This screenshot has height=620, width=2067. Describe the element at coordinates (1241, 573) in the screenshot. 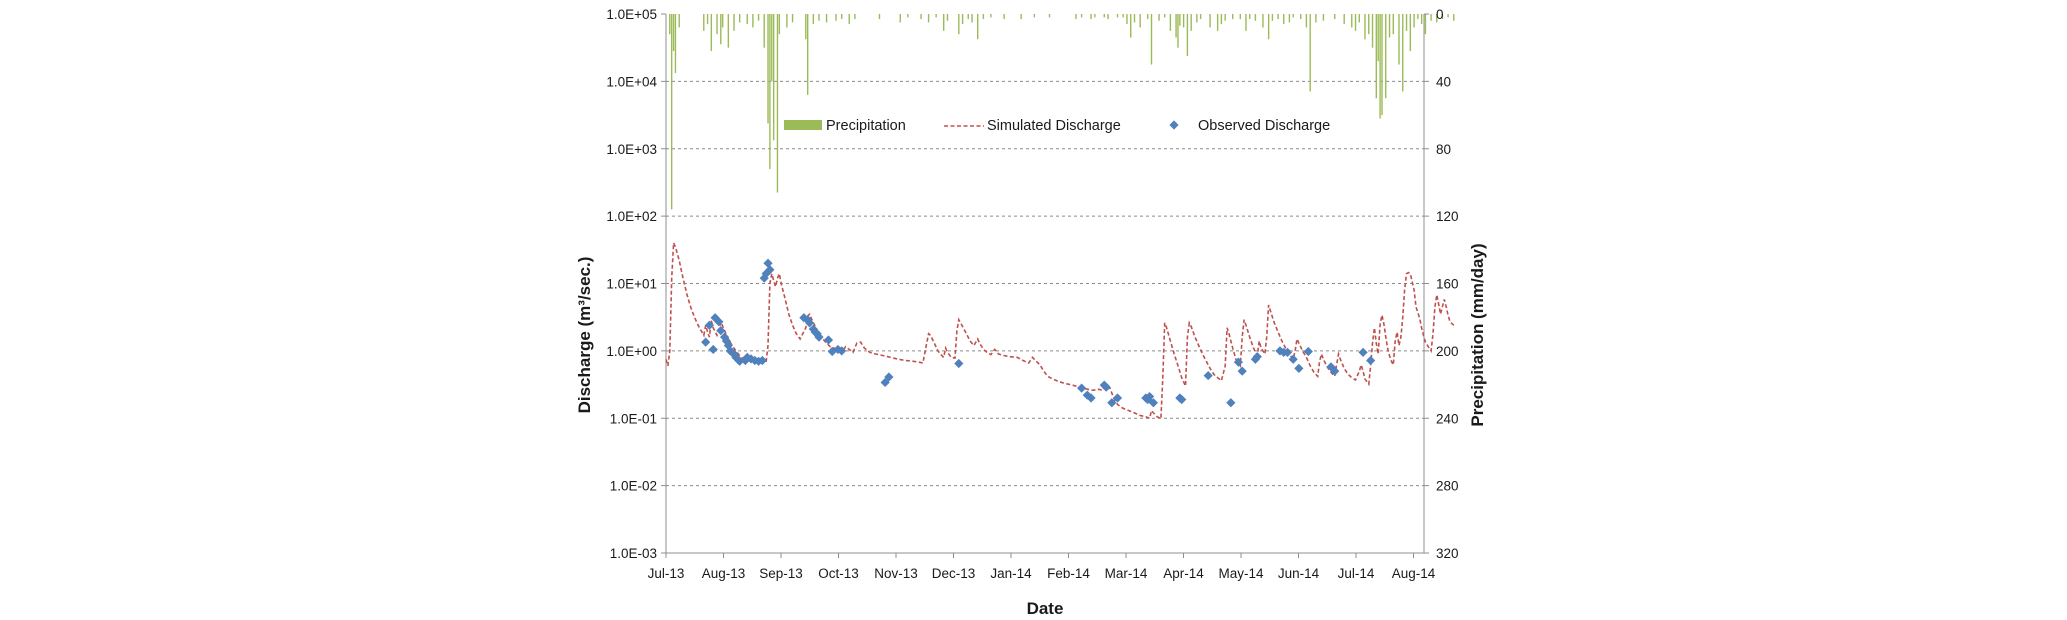

I see `x-tick-label: May-14` at that location.